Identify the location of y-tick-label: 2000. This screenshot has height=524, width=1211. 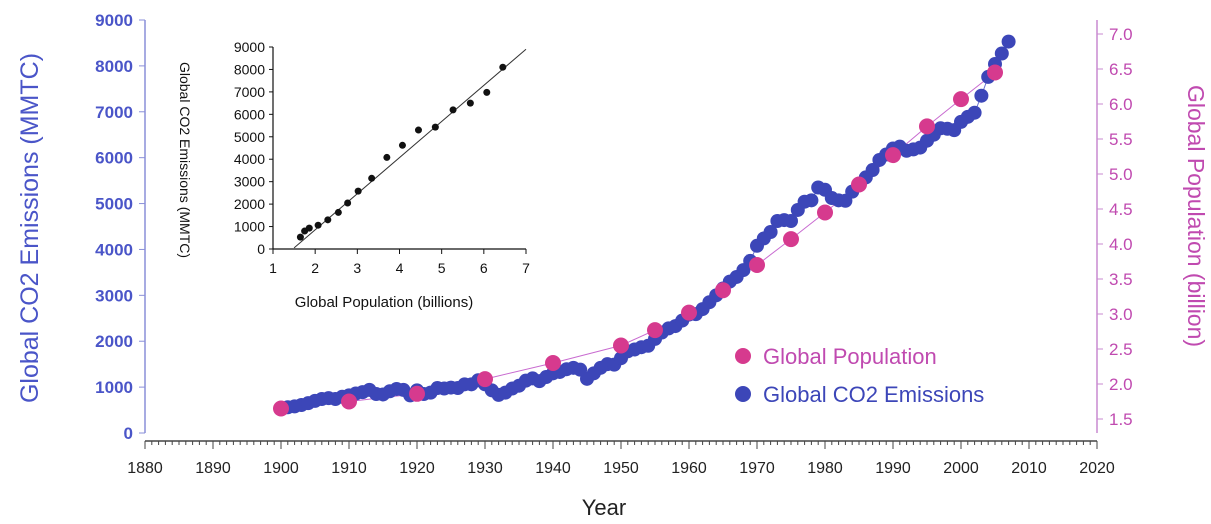
(114, 341).